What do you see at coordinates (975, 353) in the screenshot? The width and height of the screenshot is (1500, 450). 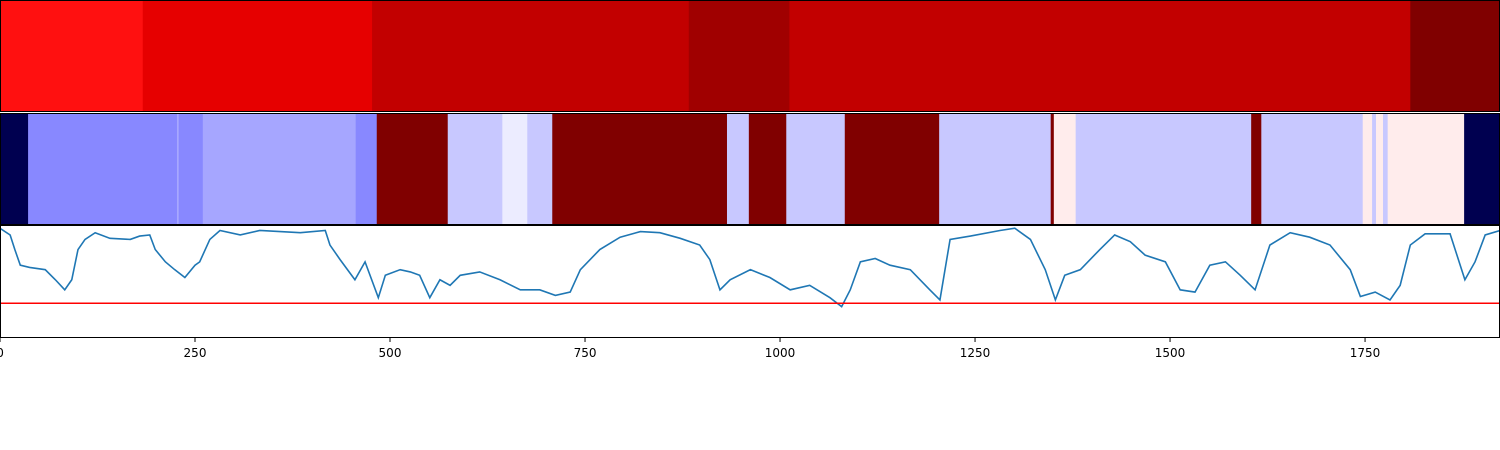 I see `x-tick-label: 1250` at bounding box center [975, 353].